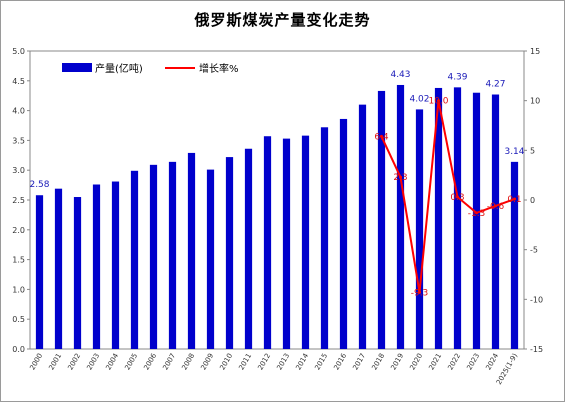 Image resolution: width=565 pixels, height=402 pixels. Describe the element at coordinates (416, 361) in the screenshot. I see `x-tick-label: 2020` at that location.